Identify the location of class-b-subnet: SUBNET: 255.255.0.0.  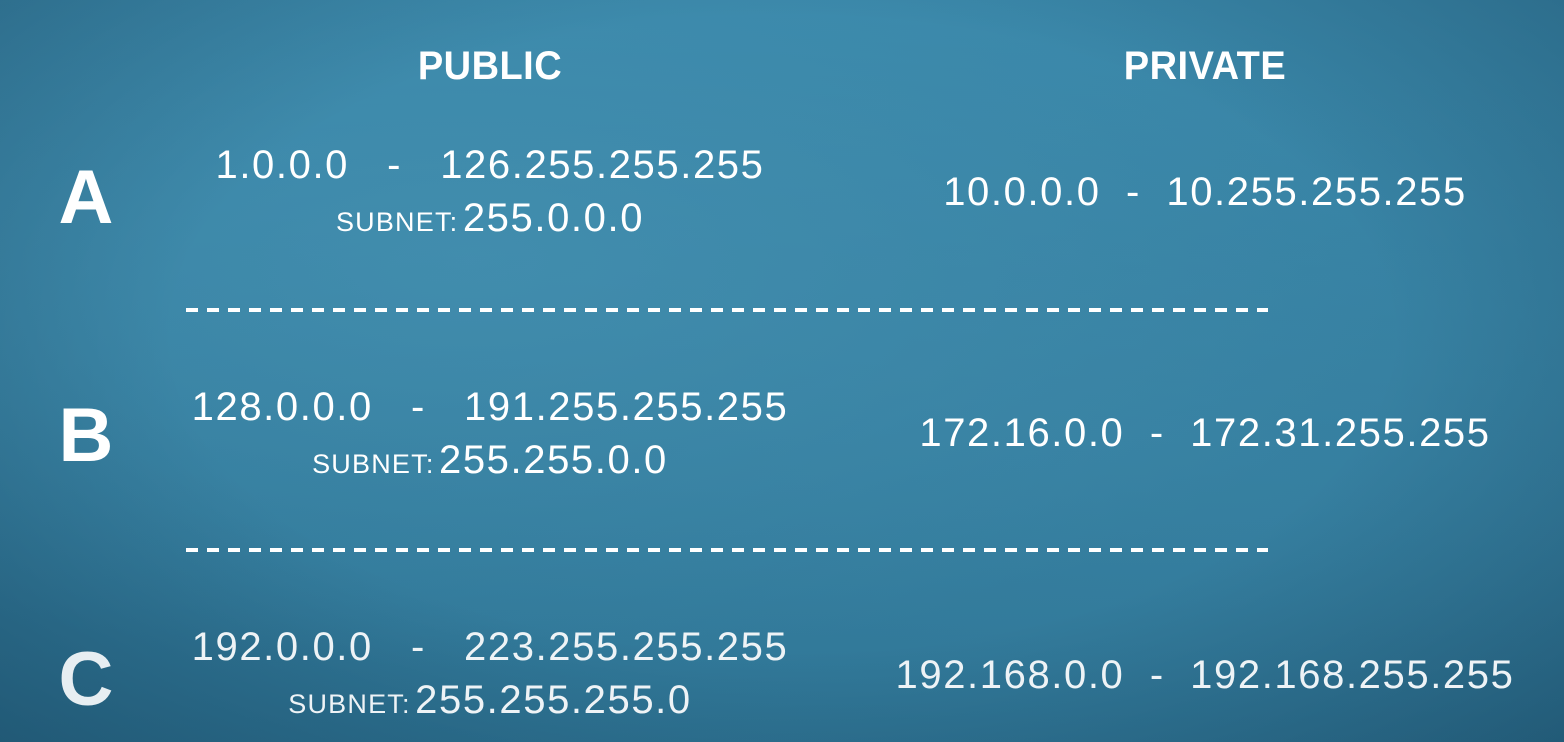
(490, 460).